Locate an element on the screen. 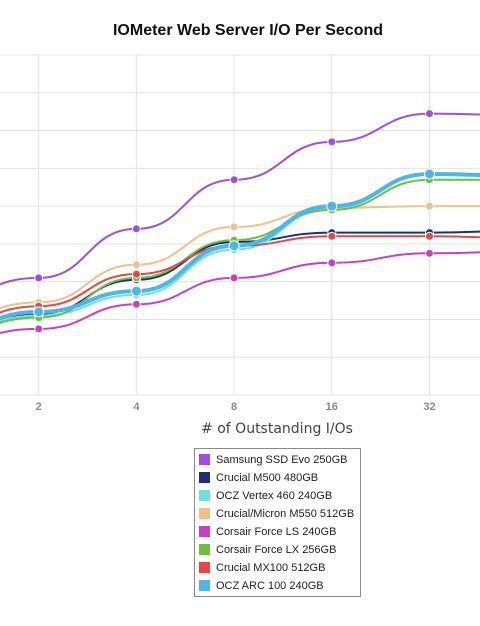 The width and height of the screenshot is (480, 626). legend-box is located at coordinates (277, 522).